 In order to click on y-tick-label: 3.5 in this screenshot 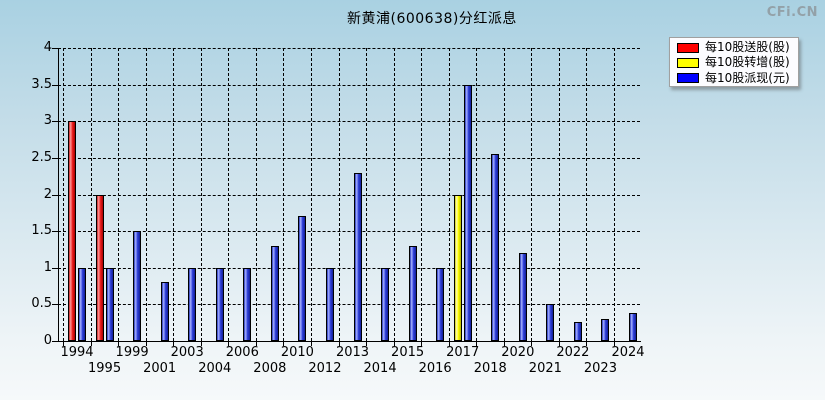, I will do `click(41, 84)`.